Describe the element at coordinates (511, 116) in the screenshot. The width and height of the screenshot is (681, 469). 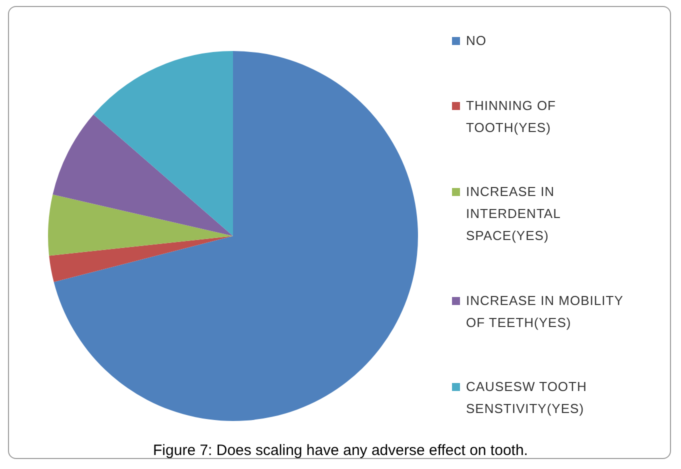
I see `legend-label: THINNING OF TOOTH(YES)` at that location.